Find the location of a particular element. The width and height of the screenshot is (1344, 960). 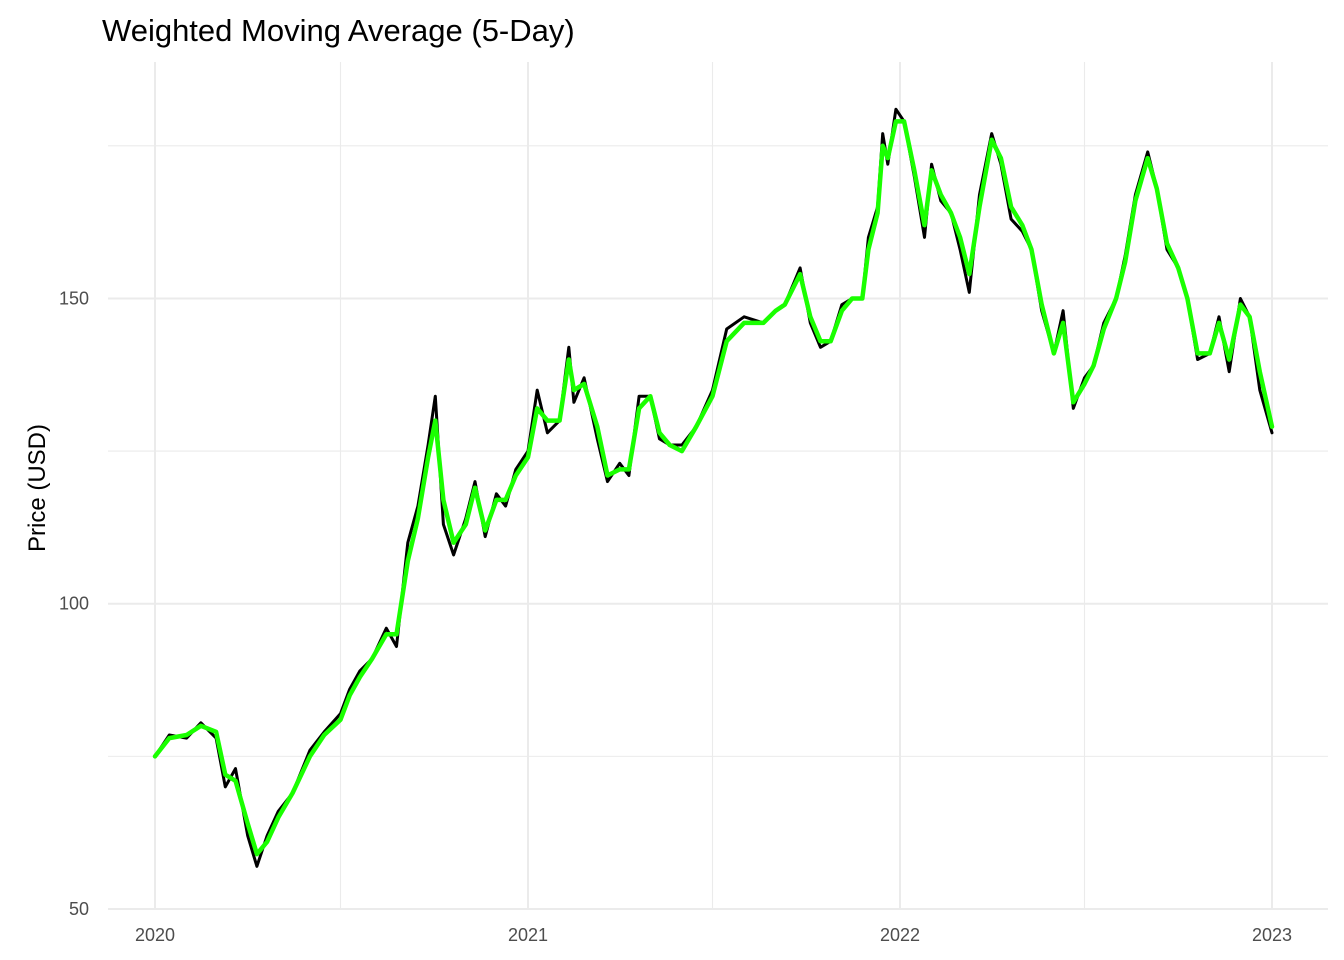

chart-title: Weighted Moving Average (5-Day) is located at coordinates (338, 30).